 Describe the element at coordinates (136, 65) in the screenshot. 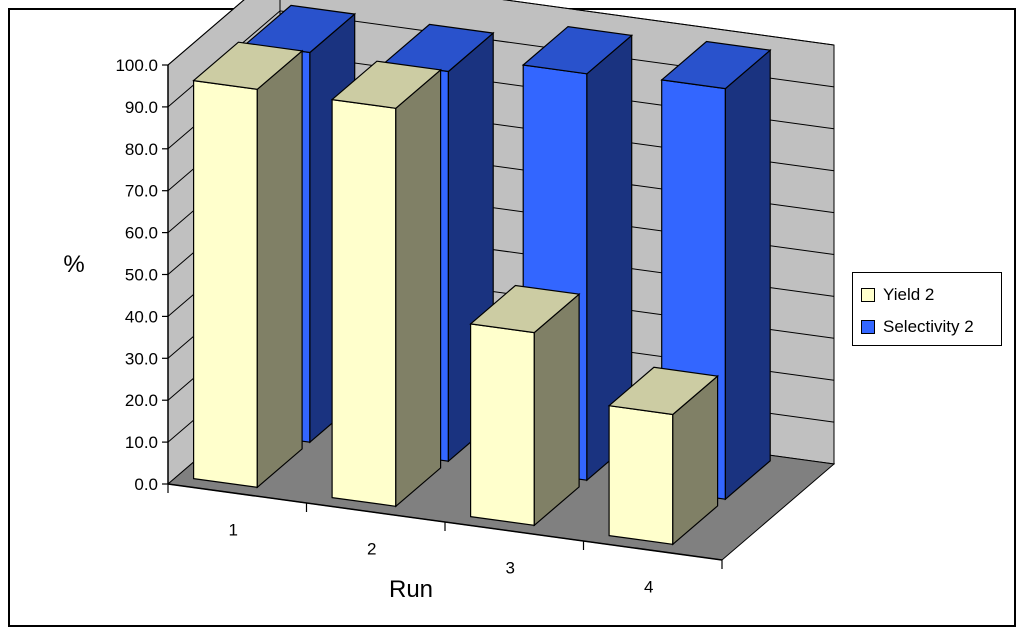

I see `y-tick-label: 100.0` at that location.